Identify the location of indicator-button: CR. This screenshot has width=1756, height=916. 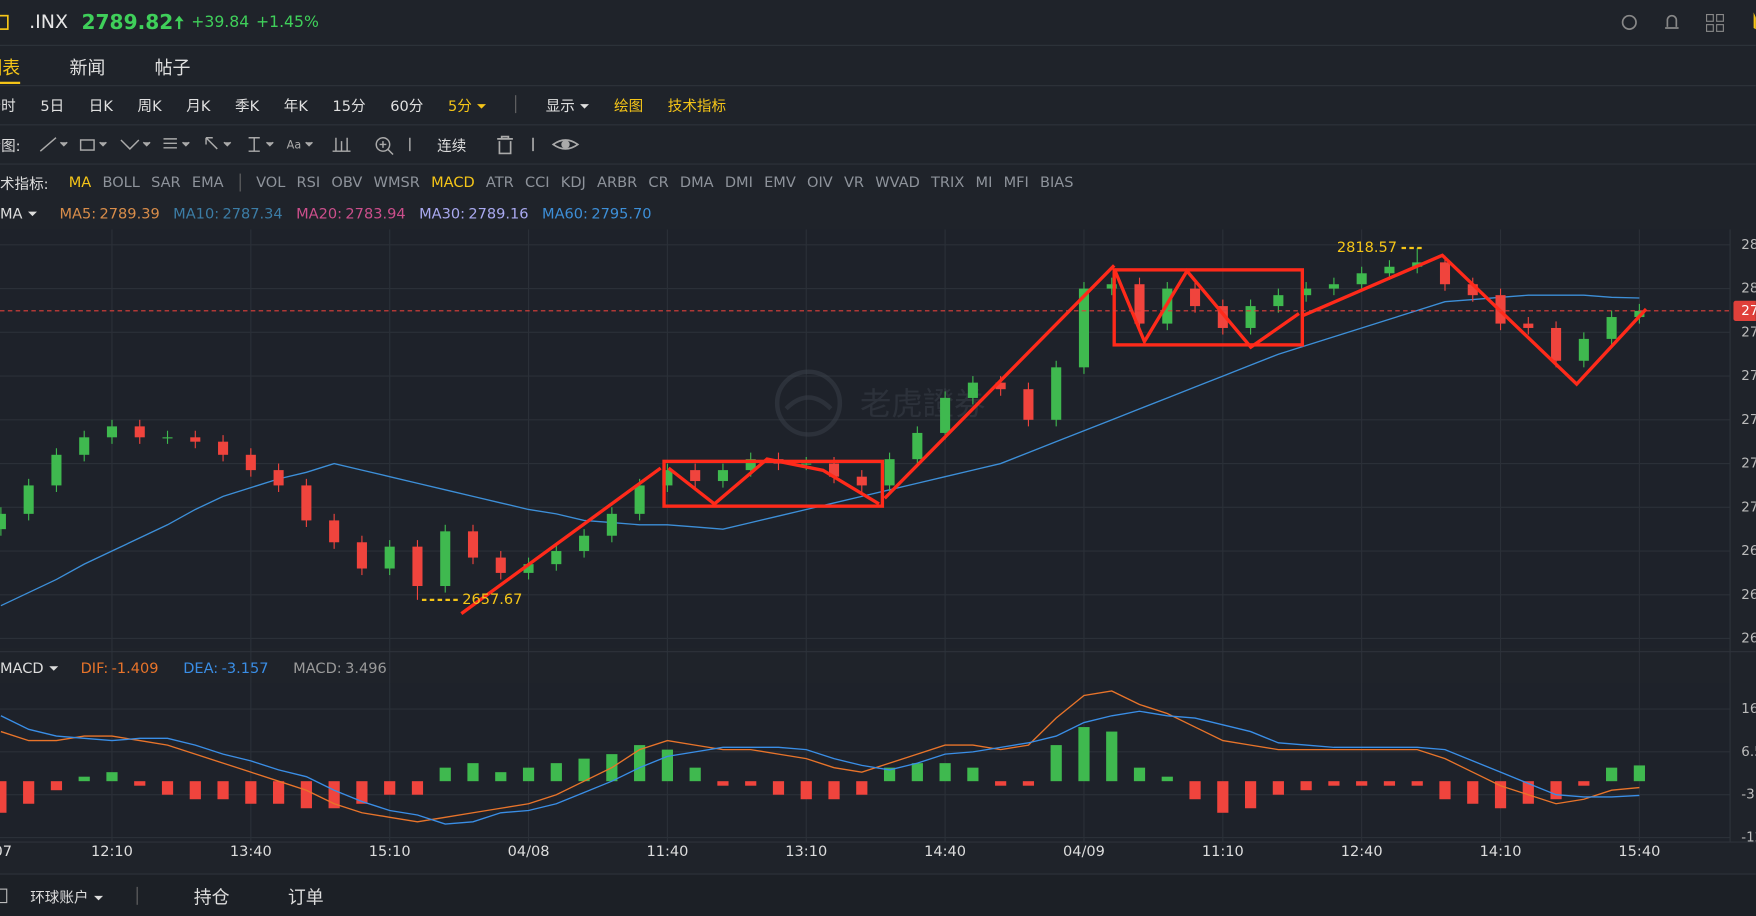
(658, 182).